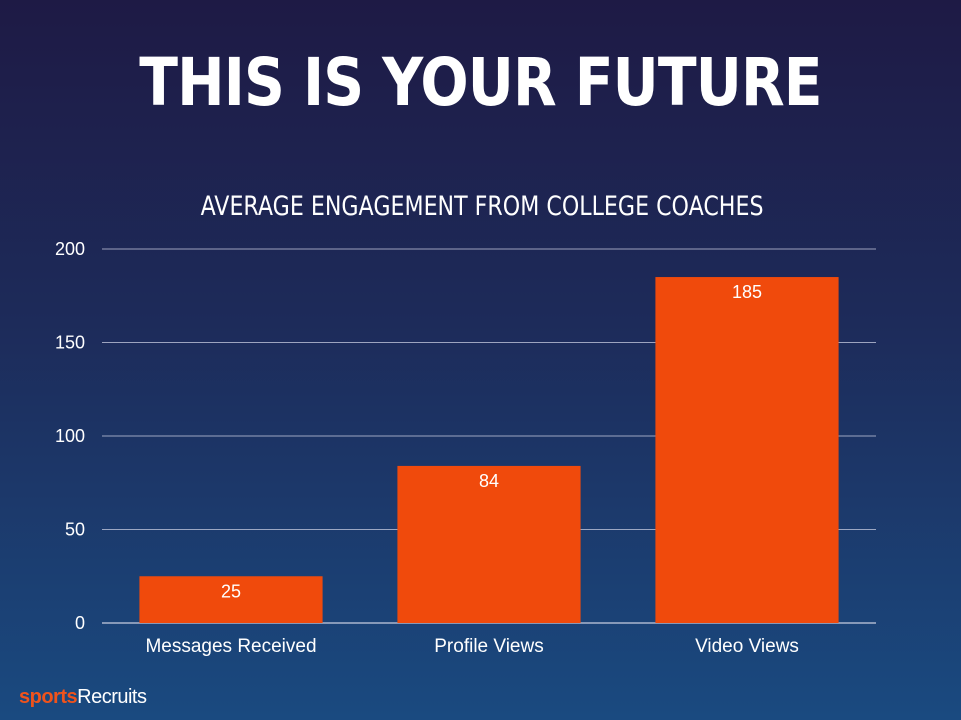 The width and height of the screenshot is (961, 720). What do you see at coordinates (489, 481) in the screenshot?
I see `data-label: 84` at bounding box center [489, 481].